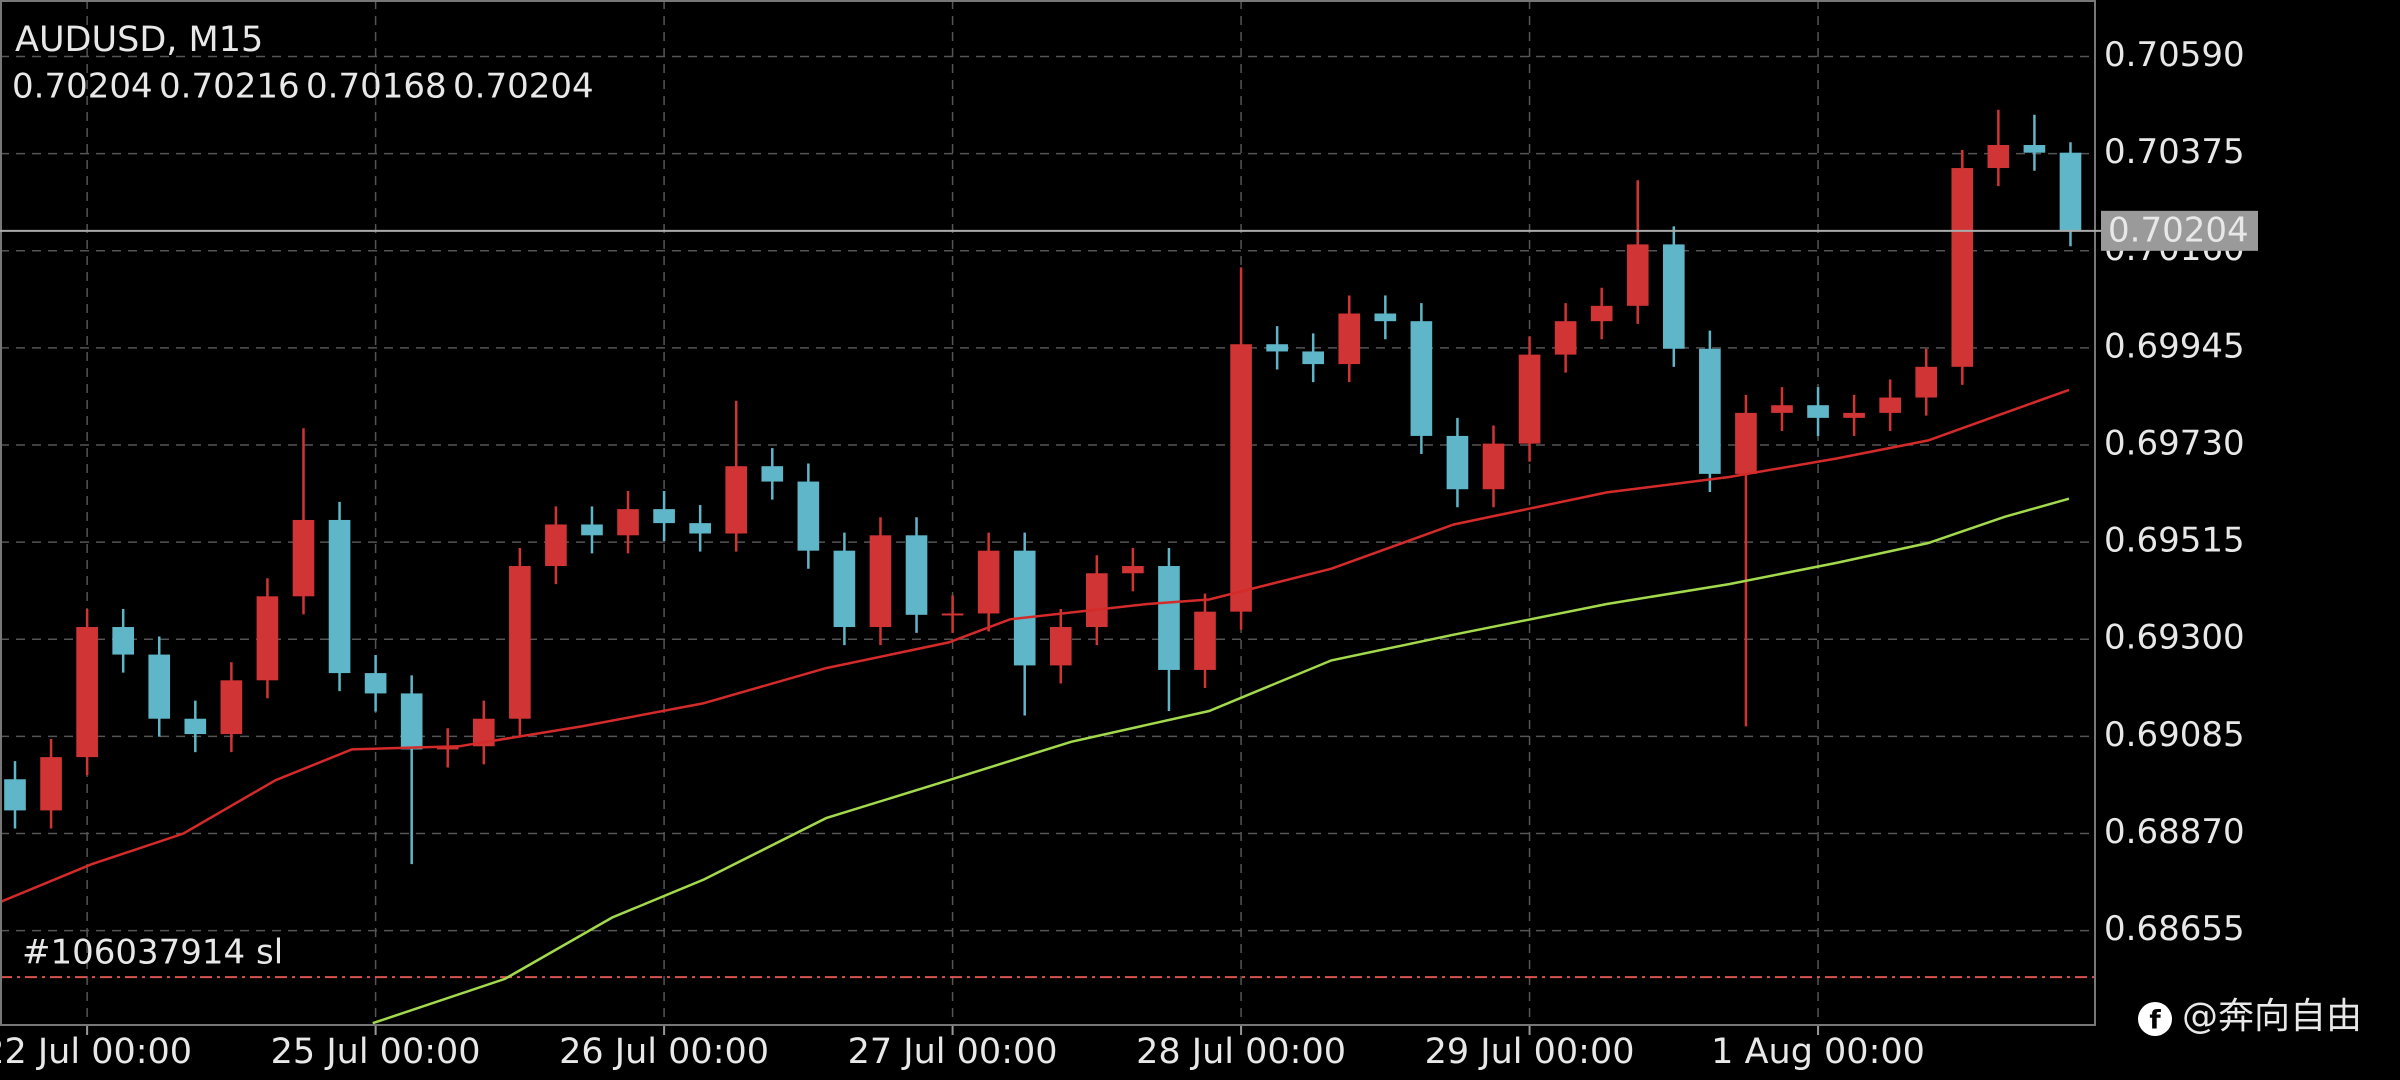 The image size is (2400, 1080). I want to click on y-tick-label: 0.69945, so click(2174, 346).